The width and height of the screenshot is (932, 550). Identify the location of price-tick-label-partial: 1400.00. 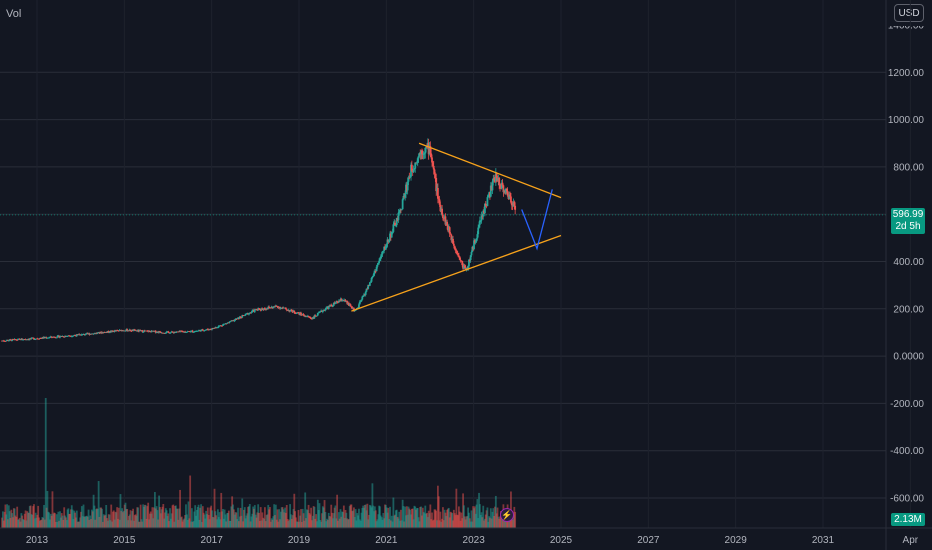
(906, 26).